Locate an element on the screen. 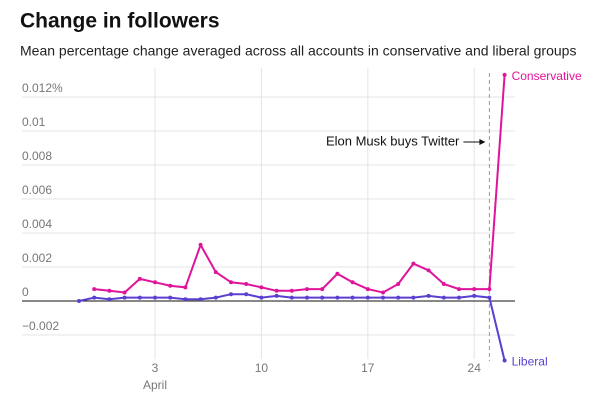 Image resolution: width=600 pixels, height=408 pixels. x-tick-label: 3 is located at coordinates (155, 368).